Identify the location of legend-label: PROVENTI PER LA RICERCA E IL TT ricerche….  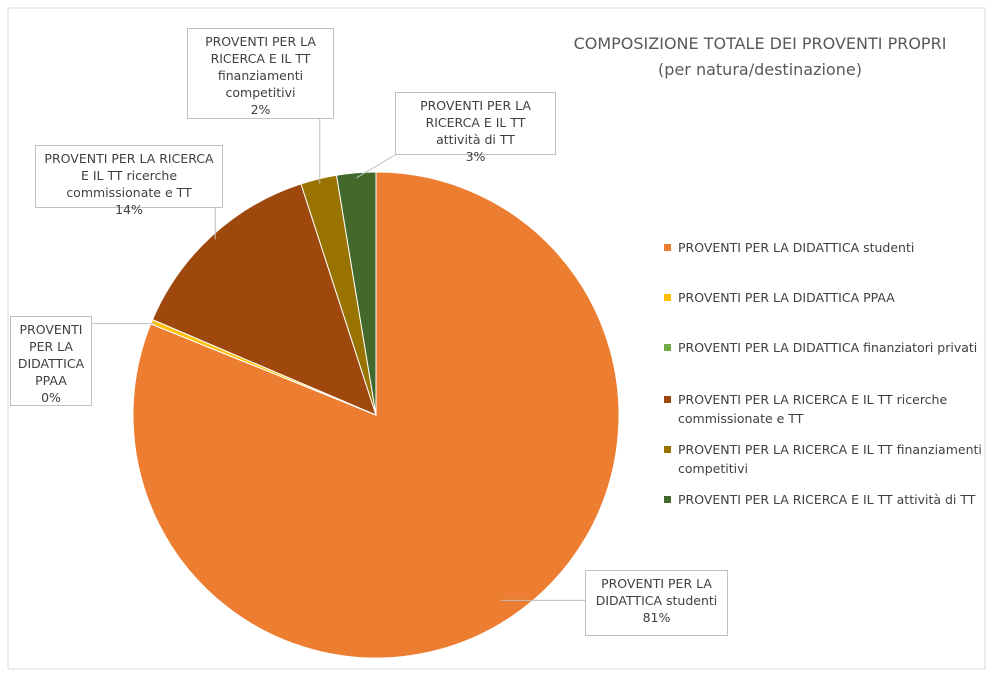
(813, 409).